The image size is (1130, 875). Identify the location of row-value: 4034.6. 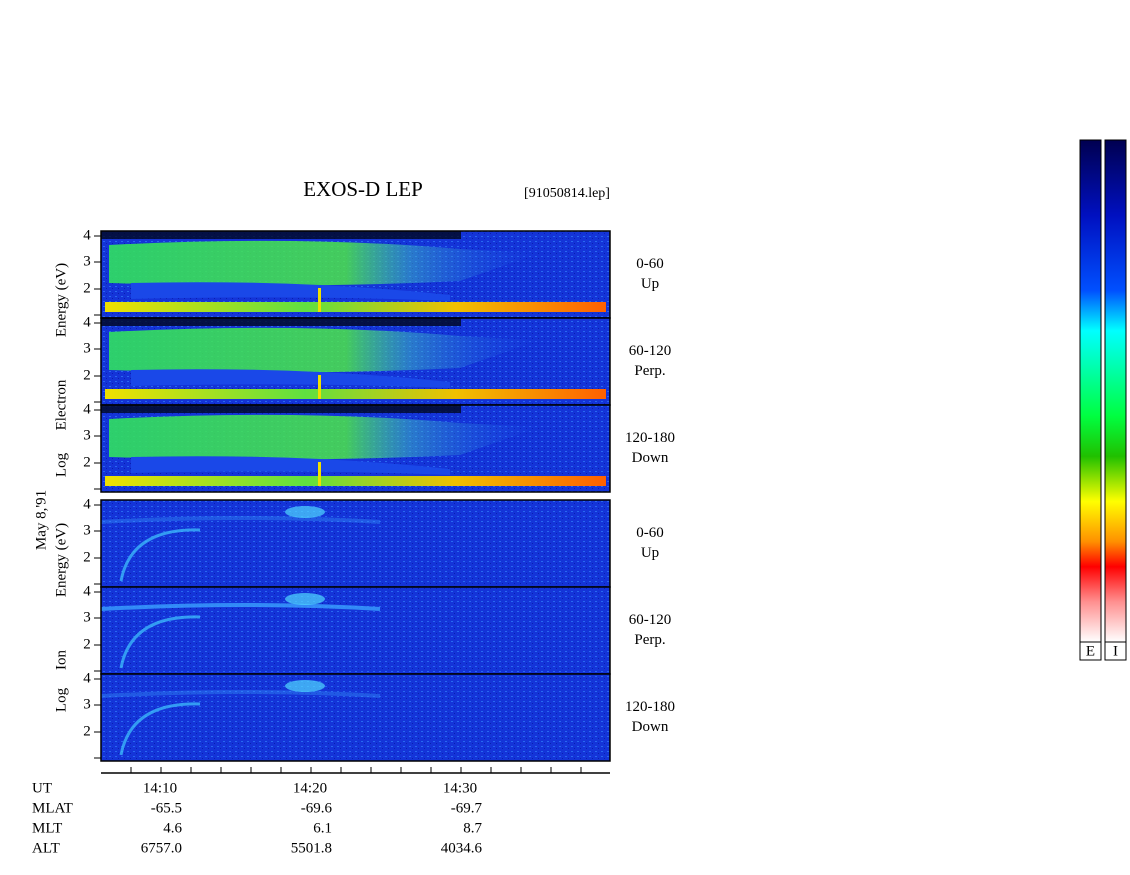
(462, 848).